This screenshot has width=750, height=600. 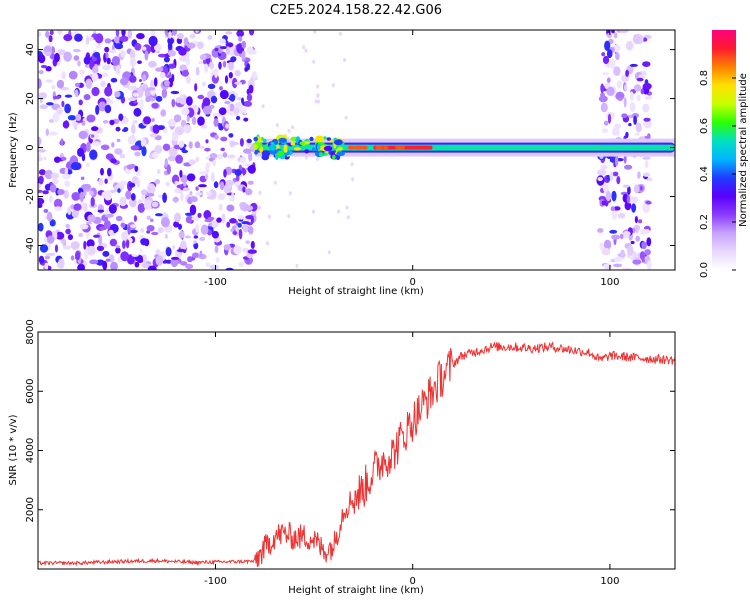 I want to click on x-tick-label: 0, so click(x=413, y=282).